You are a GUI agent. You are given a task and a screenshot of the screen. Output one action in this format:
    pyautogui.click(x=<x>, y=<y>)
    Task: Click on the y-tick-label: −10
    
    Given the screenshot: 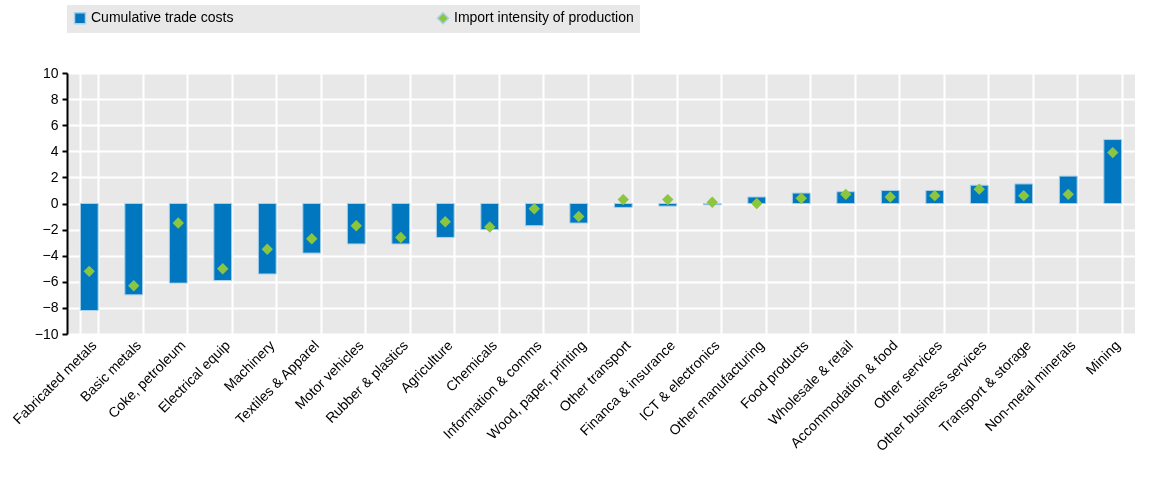 What is the action you would take?
    pyautogui.click(x=46, y=333)
    